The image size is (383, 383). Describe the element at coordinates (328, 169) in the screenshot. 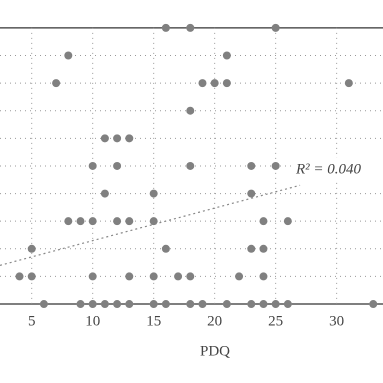

I see `annotation: R² = 0.040` at that location.